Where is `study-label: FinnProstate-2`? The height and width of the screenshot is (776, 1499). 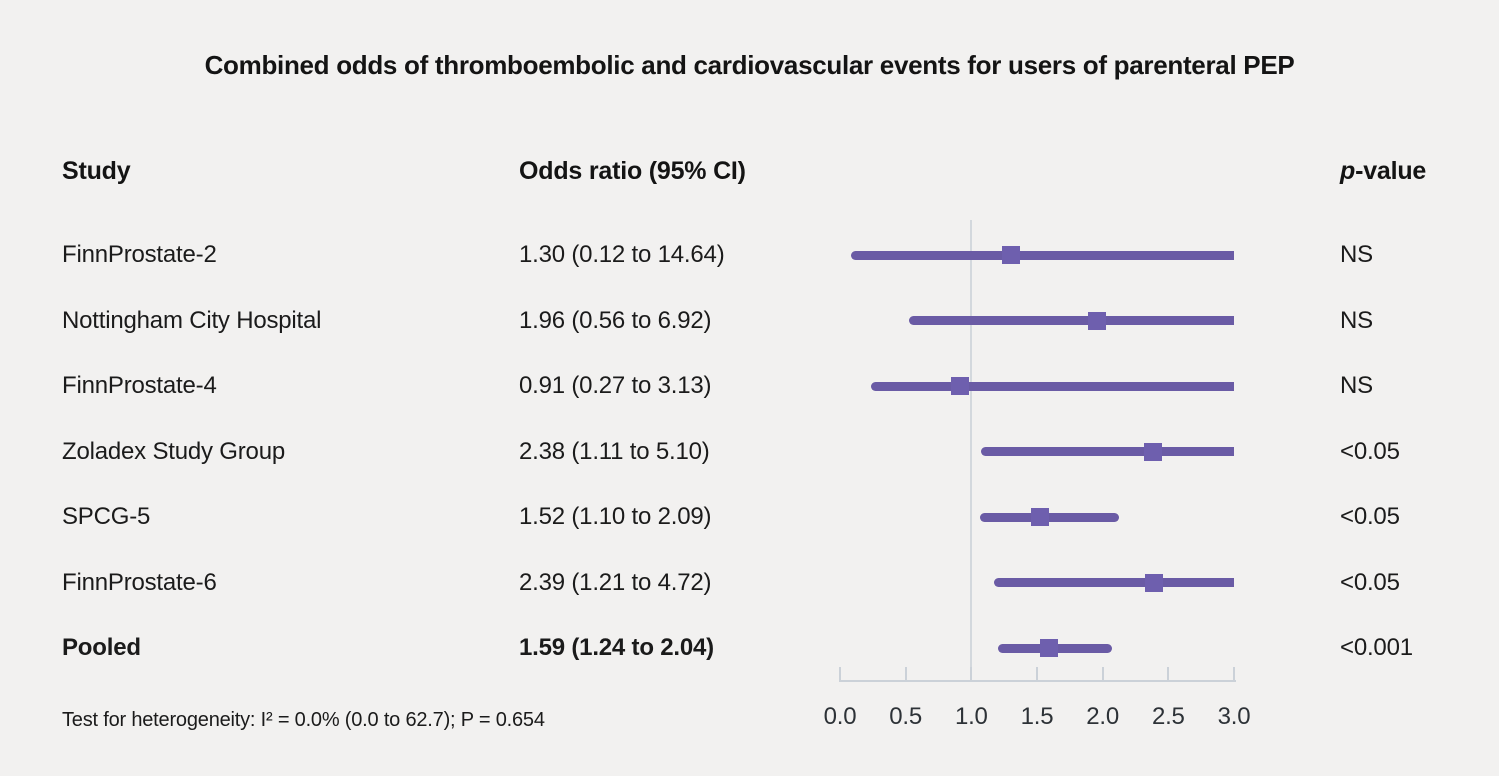 study-label: FinnProstate-2 is located at coordinates (139, 254).